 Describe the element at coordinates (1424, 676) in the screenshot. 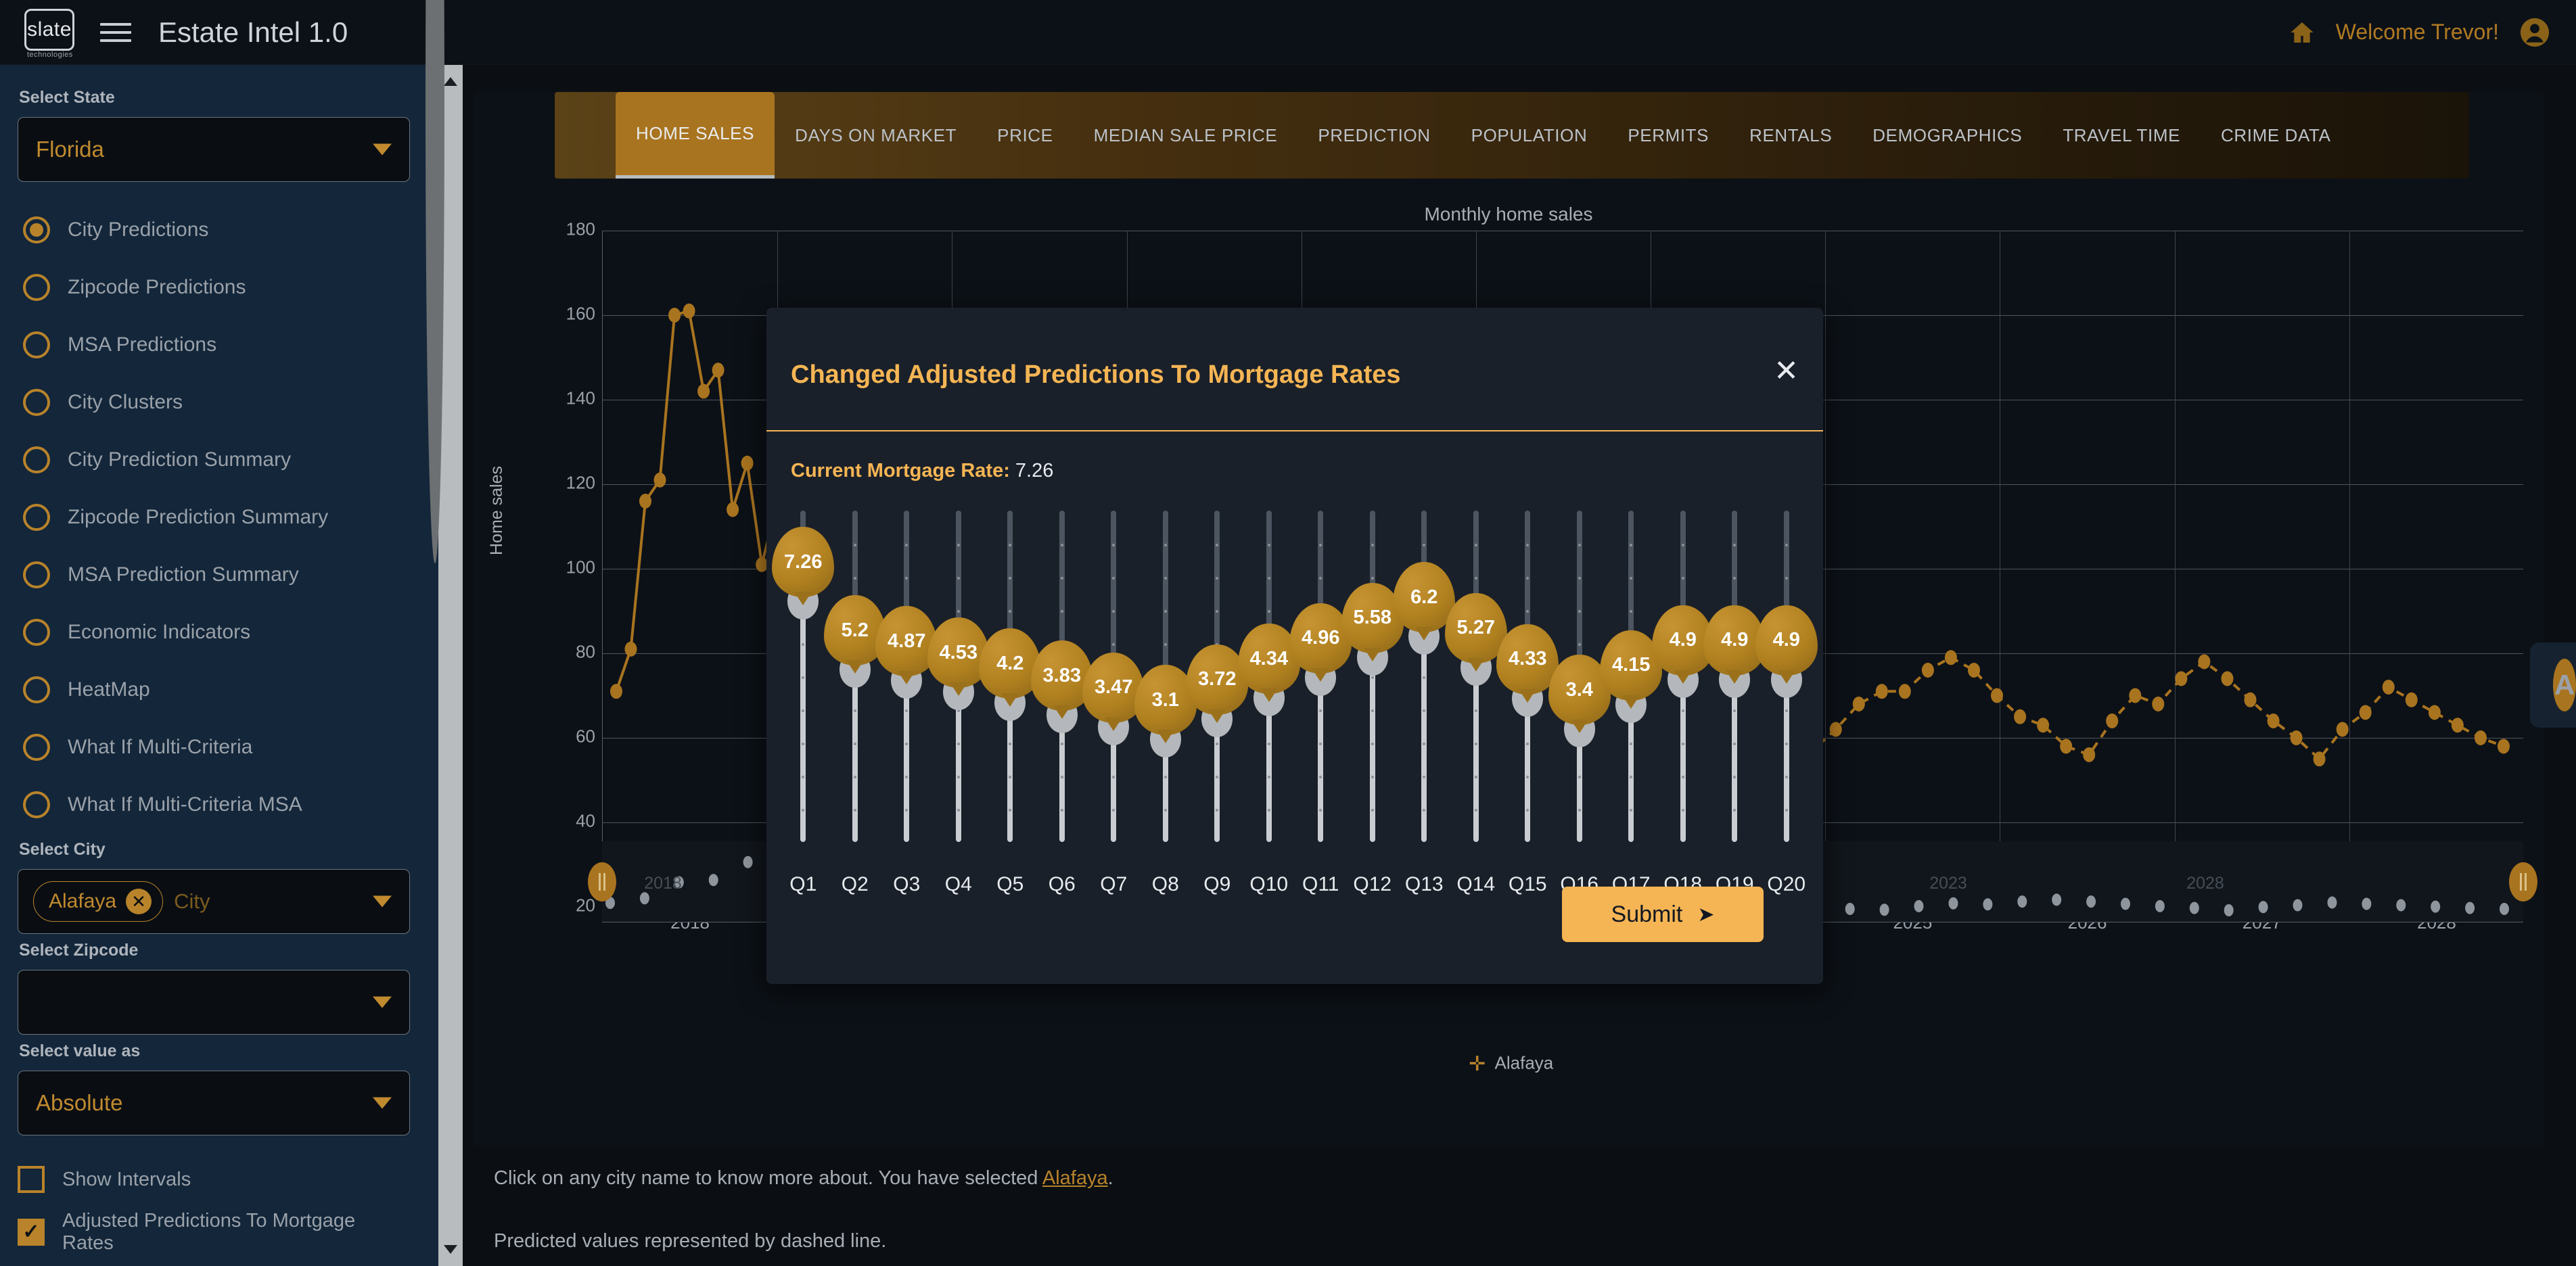

I see `slider-track: 6.2` at that location.